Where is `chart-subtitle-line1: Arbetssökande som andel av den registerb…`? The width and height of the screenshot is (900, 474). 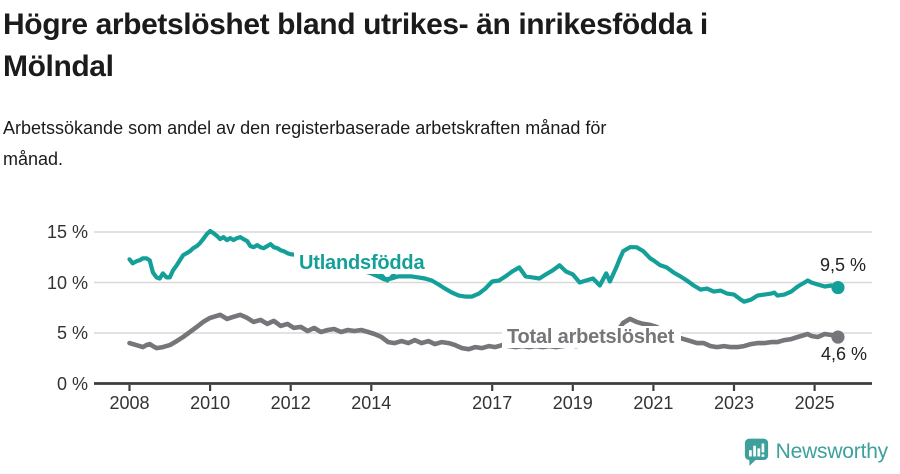 chart-subtitle-line1: Arbetssökande som andel av den registerb… is located at coordinates (305, 128).